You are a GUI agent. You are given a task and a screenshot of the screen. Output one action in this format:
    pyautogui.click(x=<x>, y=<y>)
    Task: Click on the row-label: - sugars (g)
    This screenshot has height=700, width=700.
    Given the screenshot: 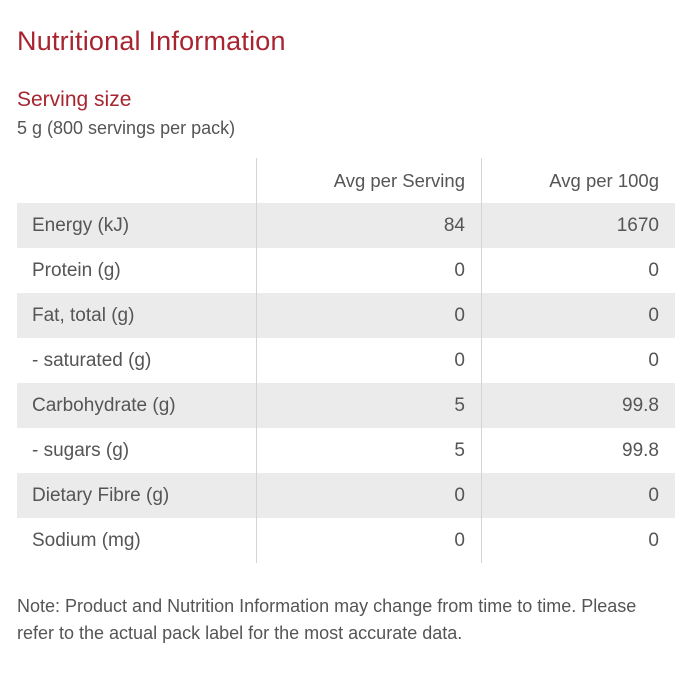 What is the action you would take?
    pyautogui.click(x=81, y=450)
    